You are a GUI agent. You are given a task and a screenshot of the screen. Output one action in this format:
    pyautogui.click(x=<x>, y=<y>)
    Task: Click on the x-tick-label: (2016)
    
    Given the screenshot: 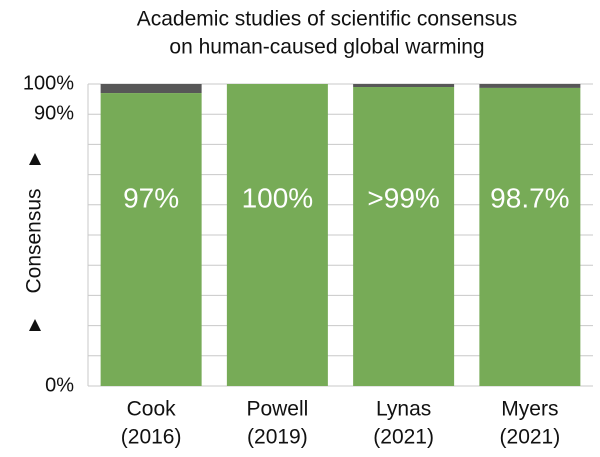 What is the action you would take?
    pyautogui.click(x=151, y=437)
    